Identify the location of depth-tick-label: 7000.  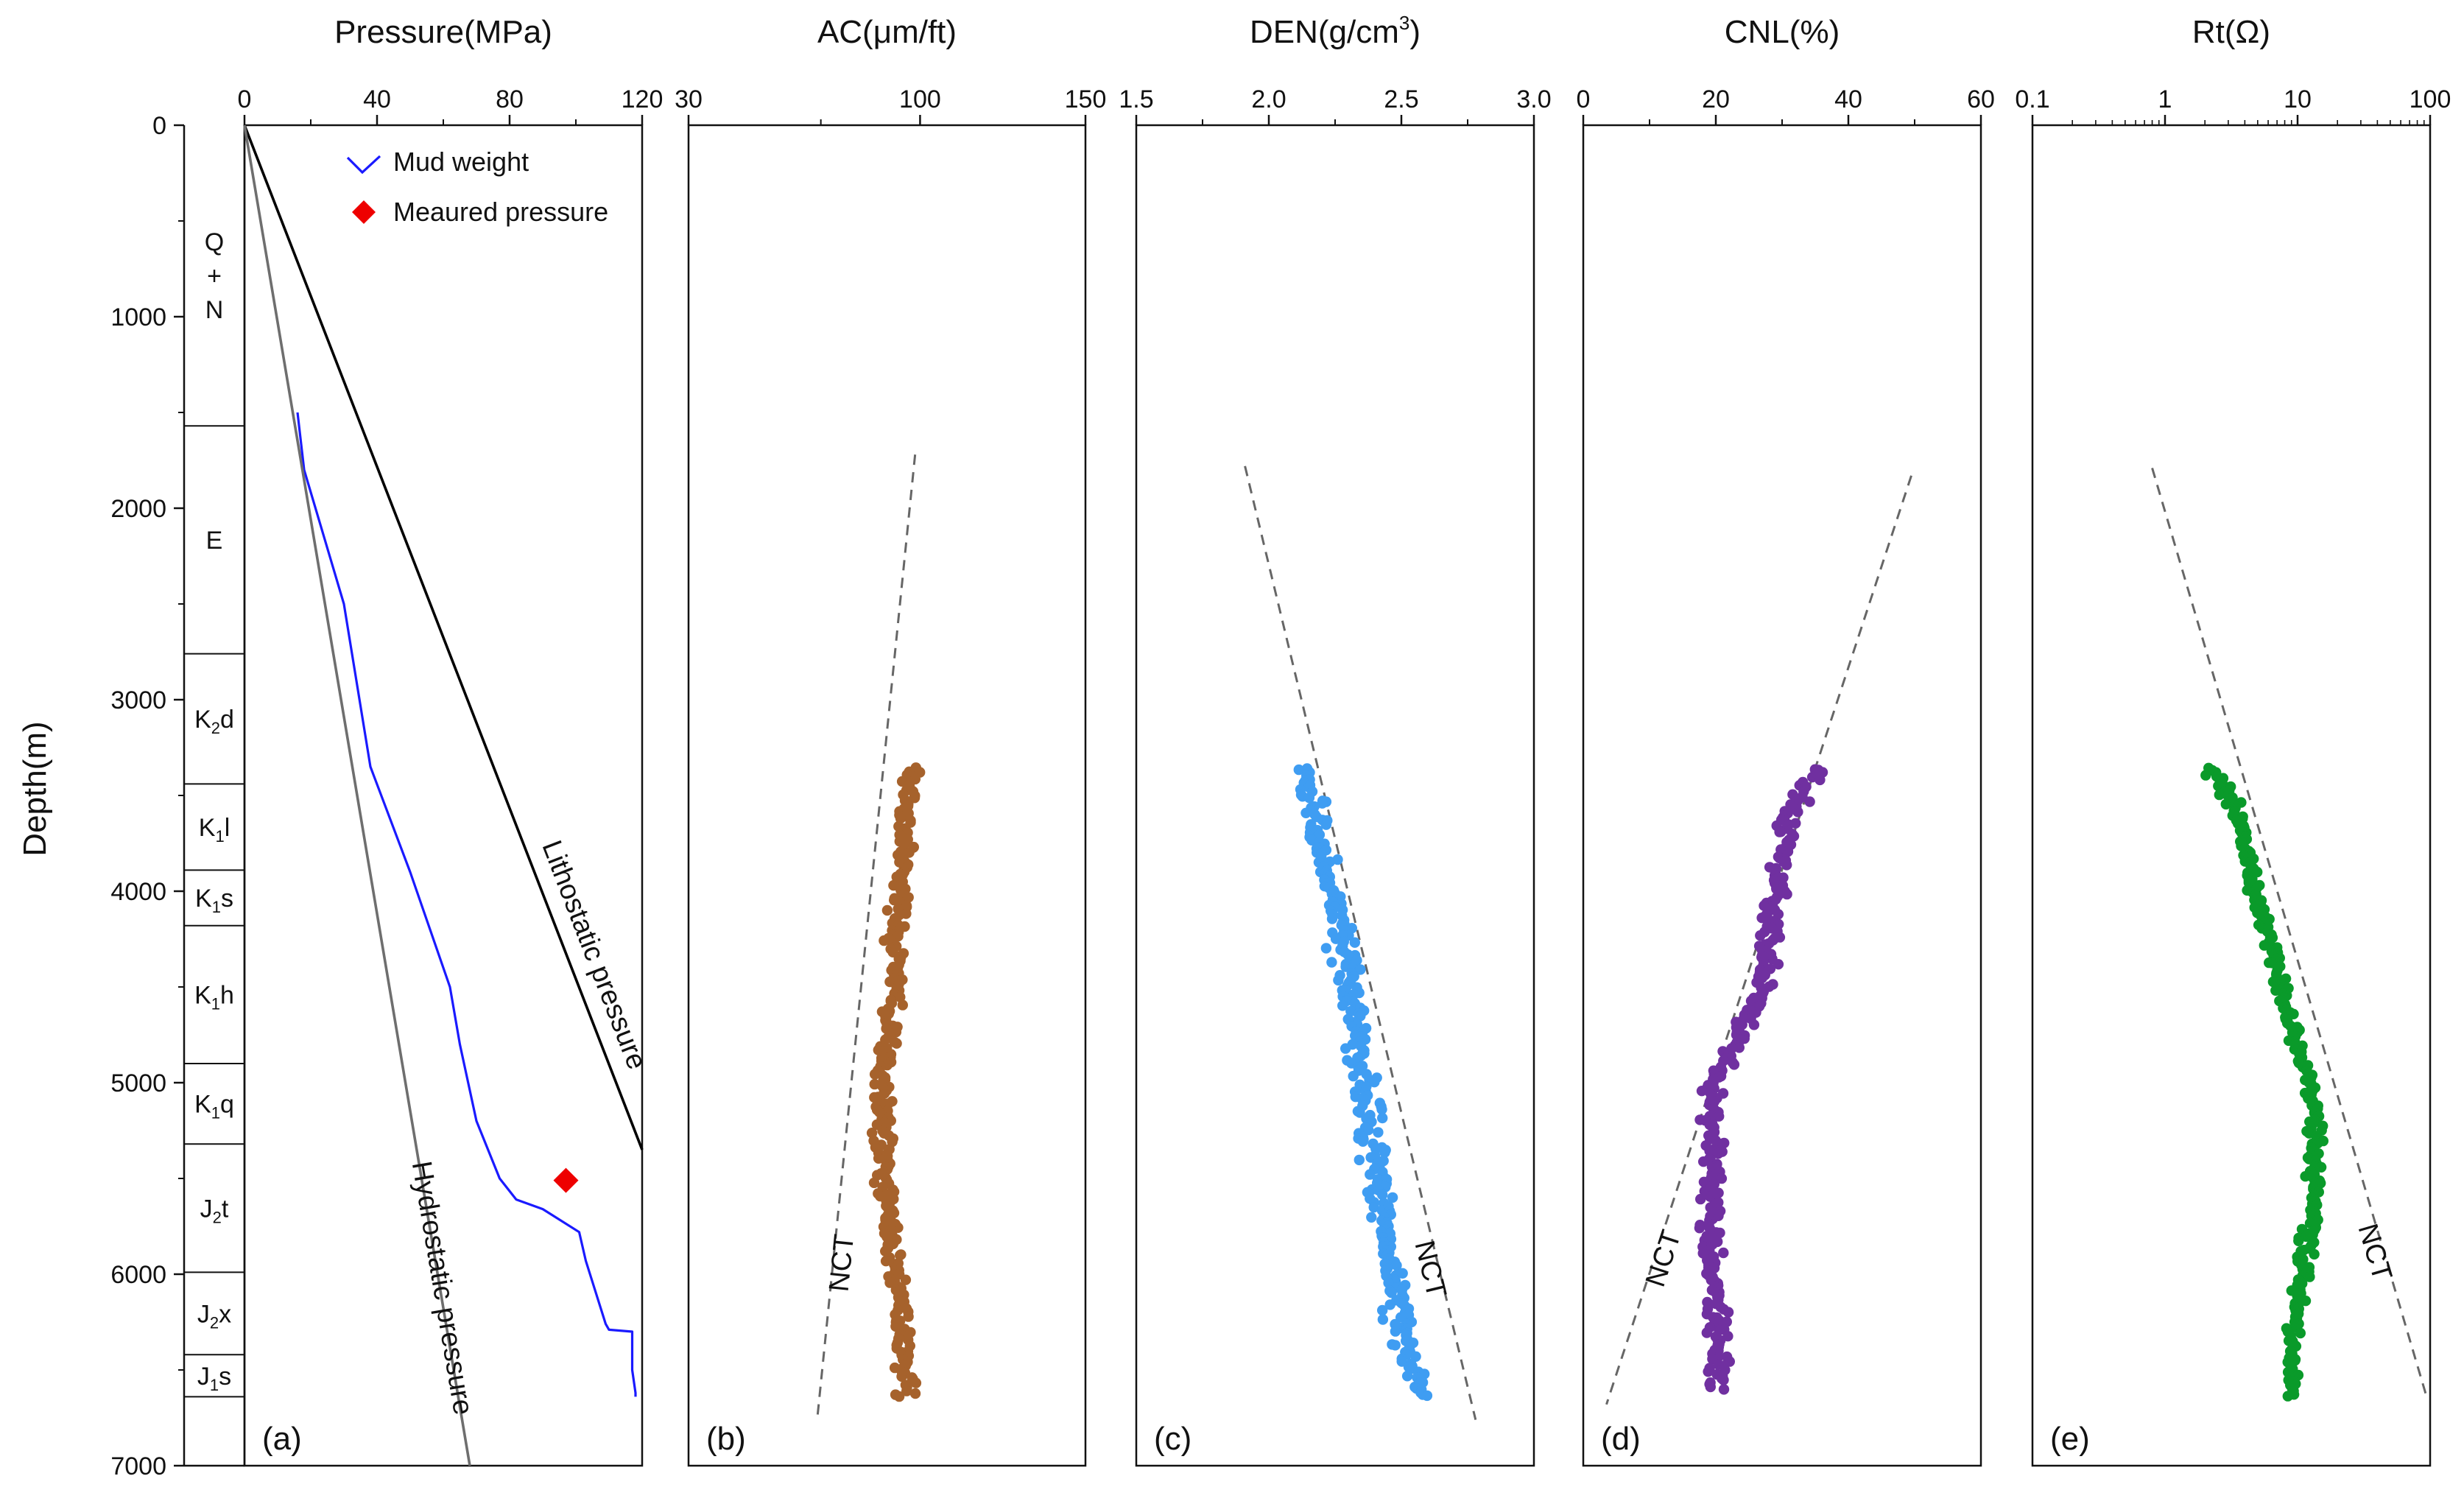
(138, 1466).